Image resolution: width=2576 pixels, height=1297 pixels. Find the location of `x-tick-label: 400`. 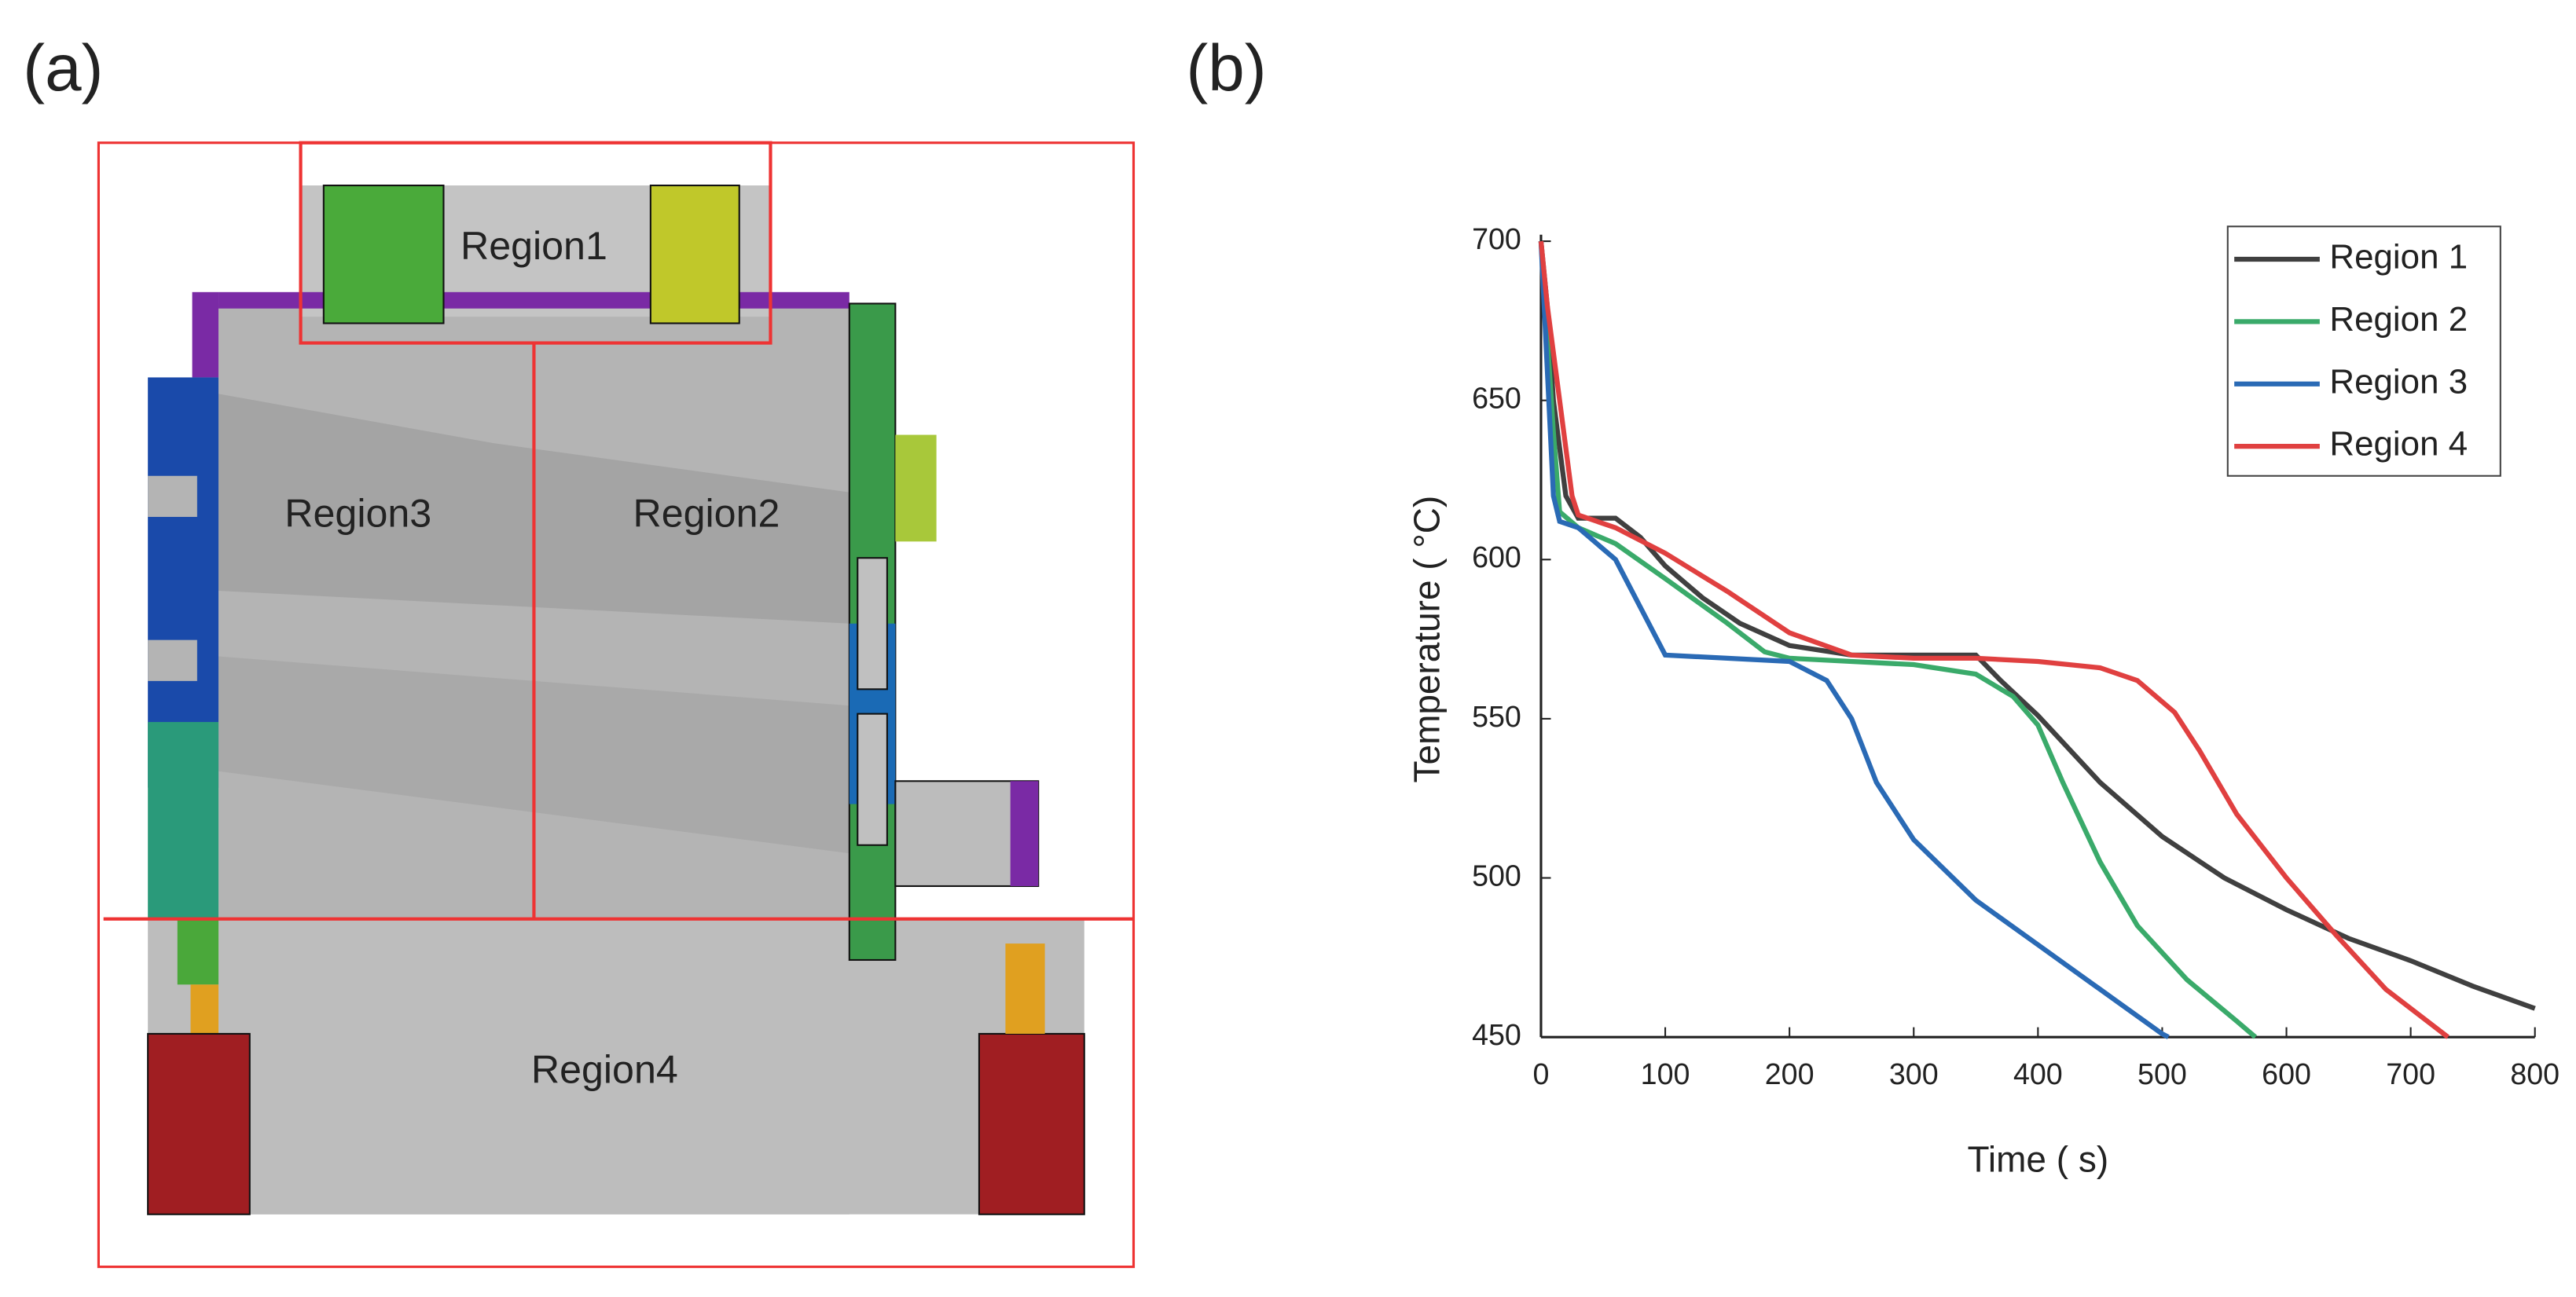

x-tick-label: 400 is located at coordinates (2038, 1073).